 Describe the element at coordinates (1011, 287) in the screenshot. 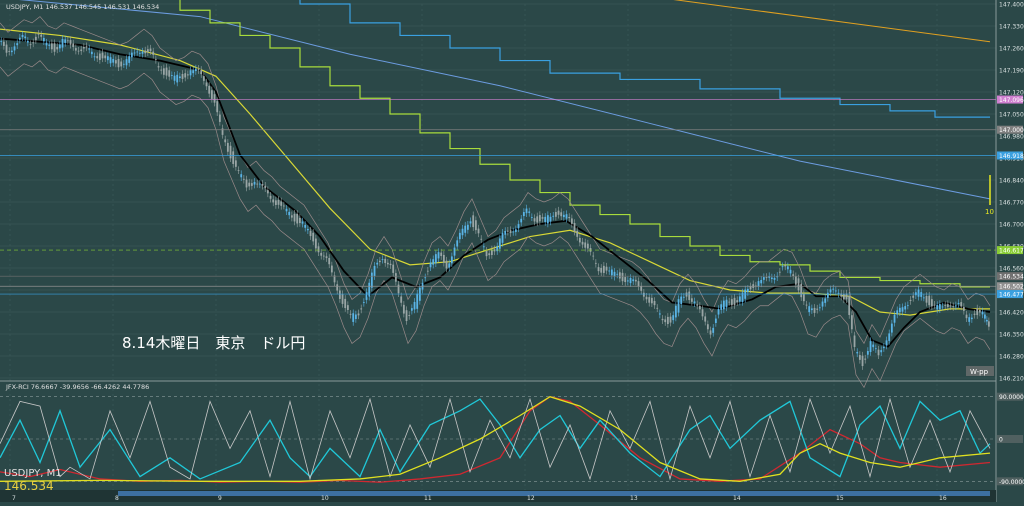

I see `price-tag-label: 146.502` at that location.